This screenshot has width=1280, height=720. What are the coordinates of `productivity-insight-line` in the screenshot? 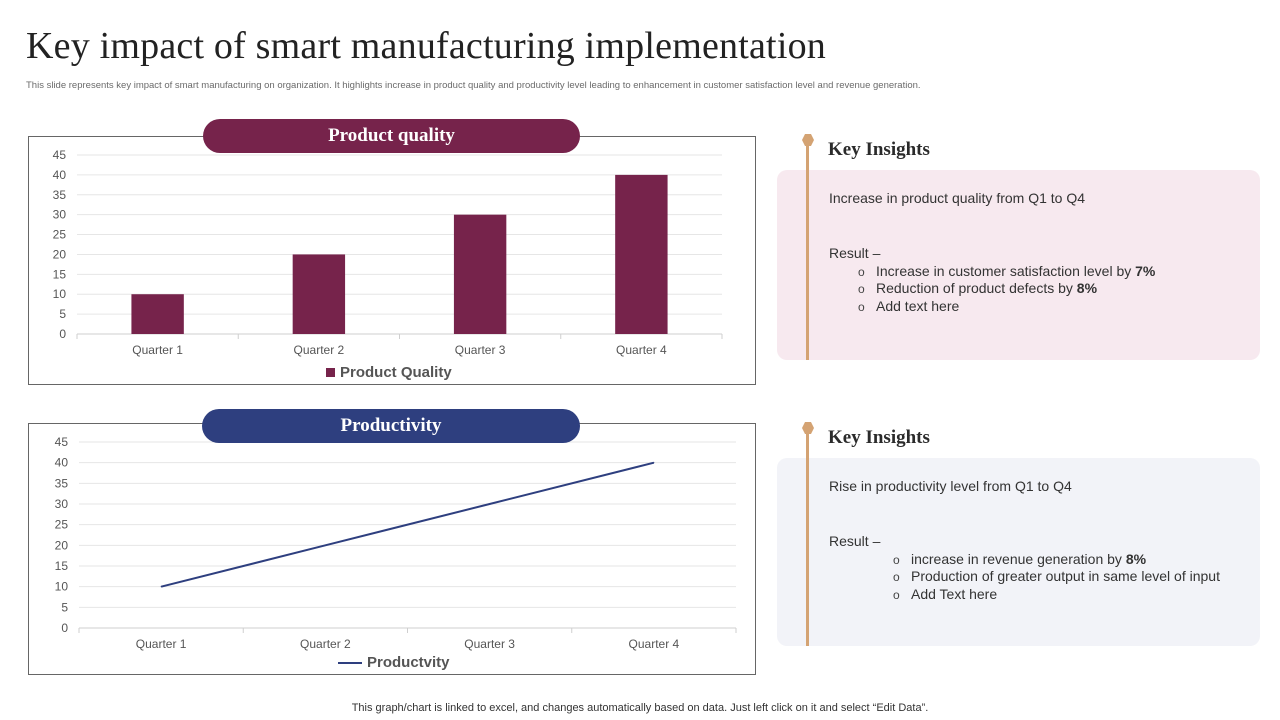 It's located at (807, 539).